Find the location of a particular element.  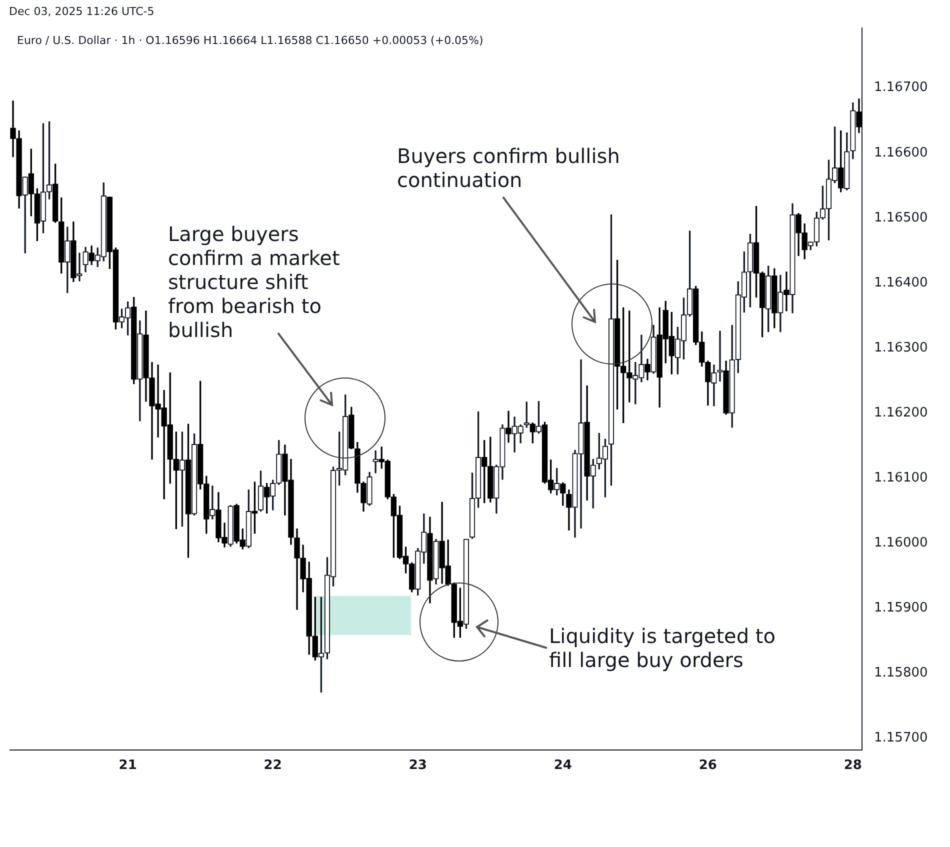

x-tick-label: 28 is located at coordinates (853, 766).